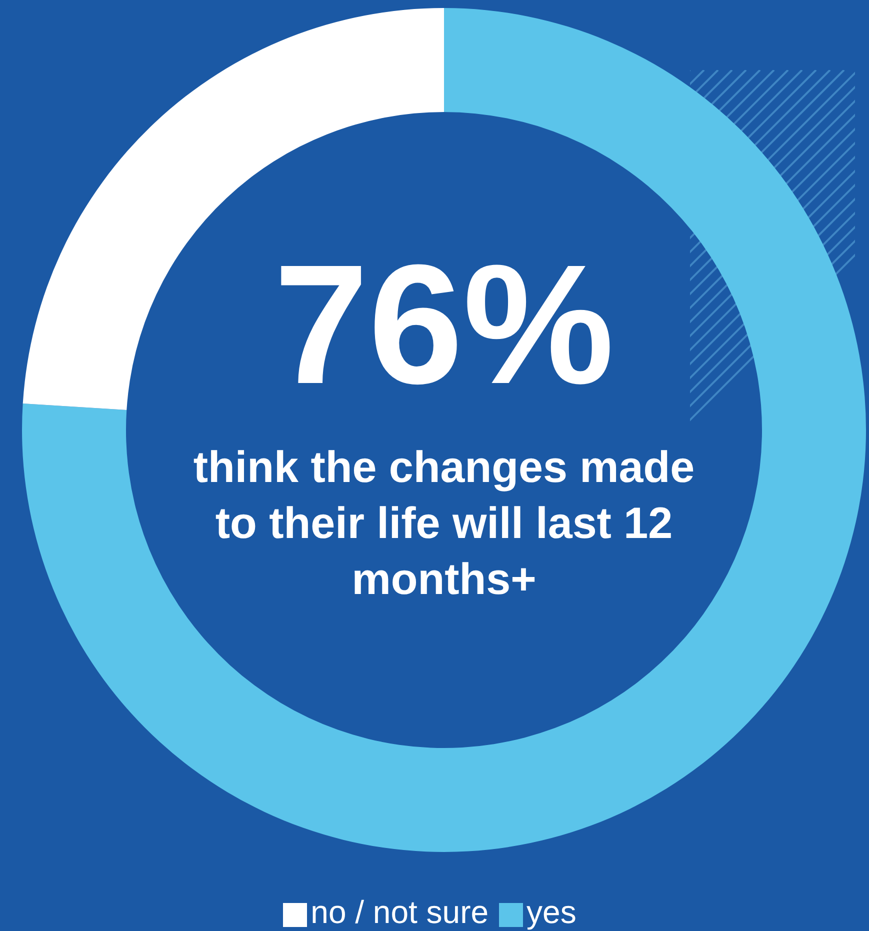 The height and width of the screenshot is (931, 869). What do you see at coordinates (551, 912) in the screenshot?
I see `legend-label: yes` at bounding box center [551, 912].